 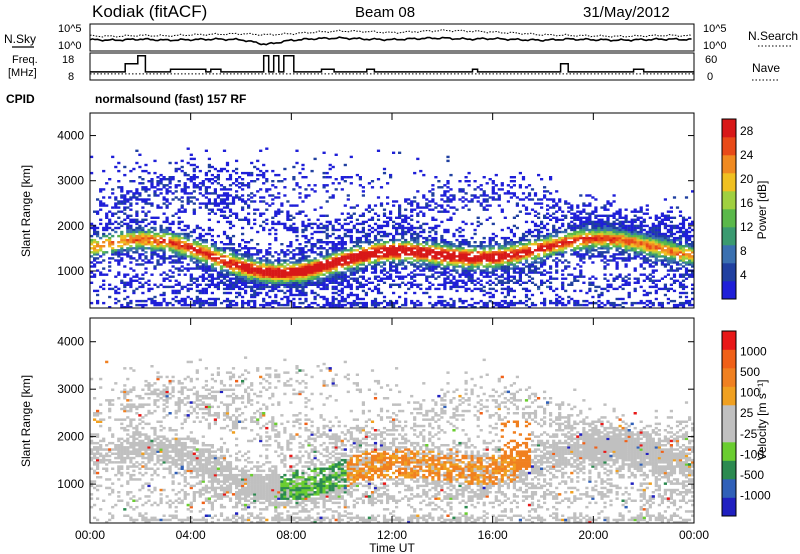 I want to click on freq-tick-low: 8, so click(x=71, y=77).